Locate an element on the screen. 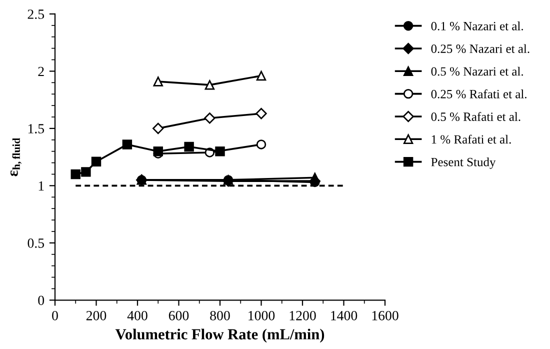 The image size is (550, 349). x-tick-label: 1600 is located at coordinates (385, 315).